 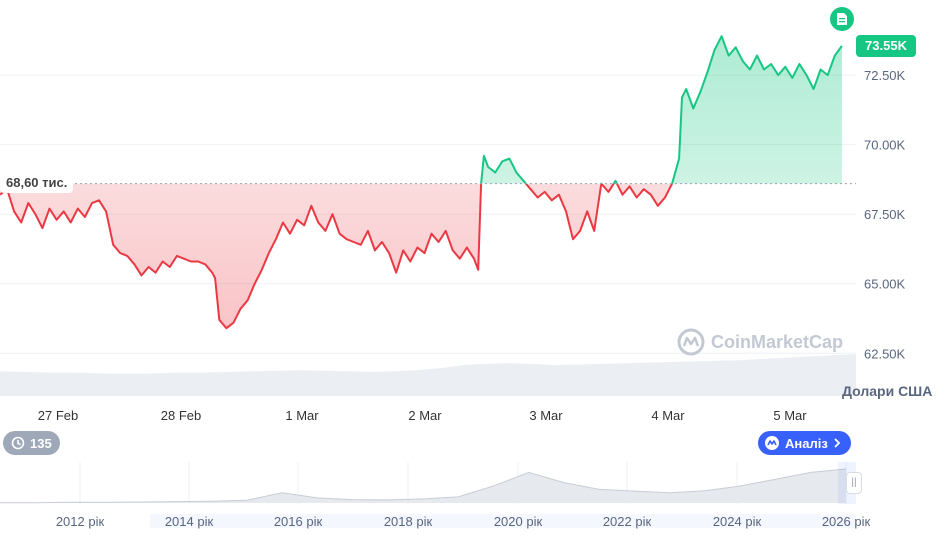 I want to click on notes-button, so click(x=842, y=19).